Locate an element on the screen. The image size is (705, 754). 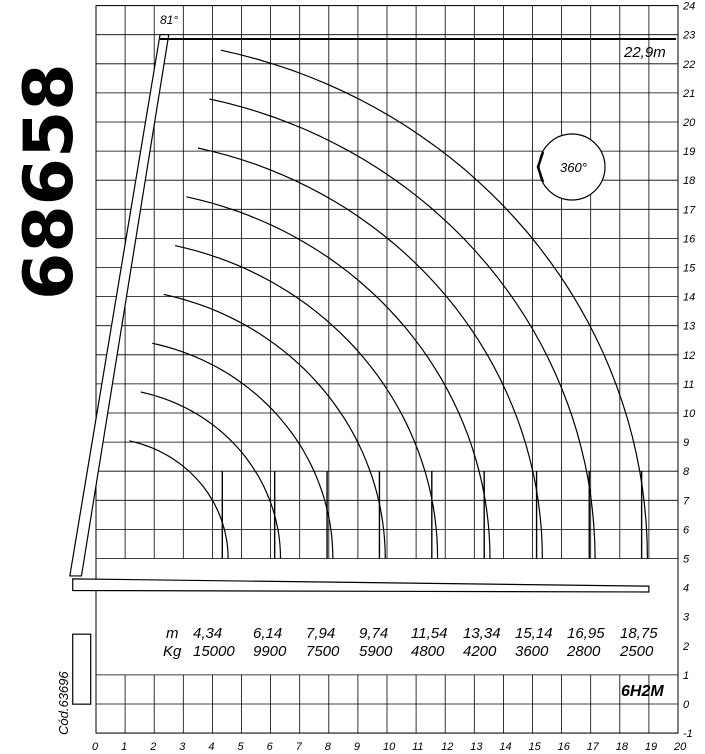
y-tick-label: 6 is located at coordinates (686, 530).